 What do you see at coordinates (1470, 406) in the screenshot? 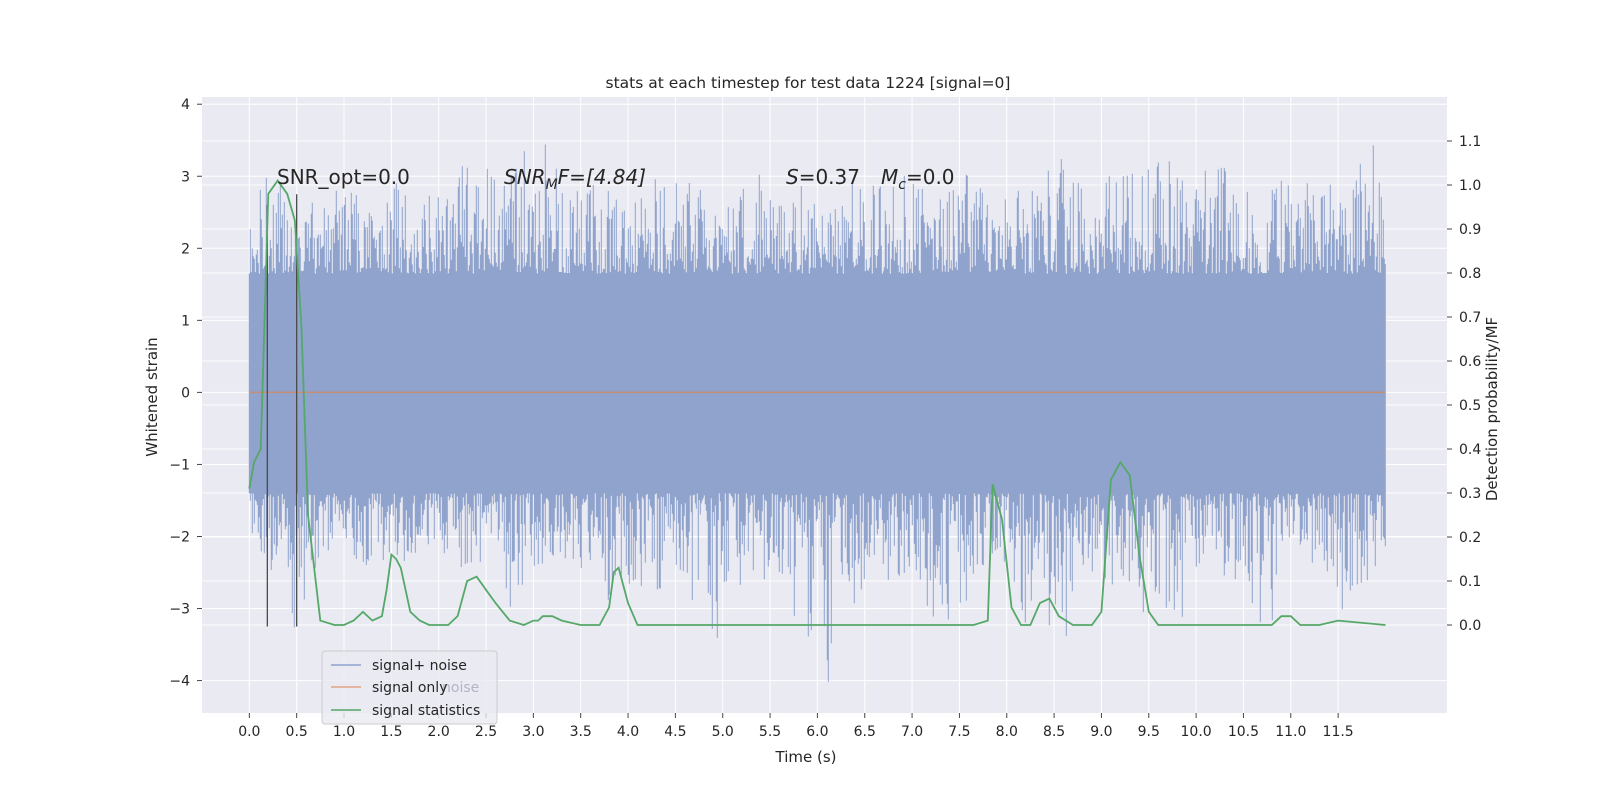
I see `y-tick-label-right: 0.5` at bounding box center [1470, 406].